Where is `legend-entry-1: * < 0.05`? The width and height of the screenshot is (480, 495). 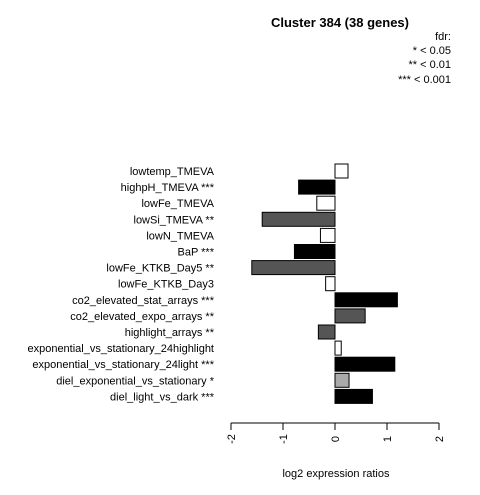 legend-entry-1: * < 0.05 is located at coordinates (432, 51).